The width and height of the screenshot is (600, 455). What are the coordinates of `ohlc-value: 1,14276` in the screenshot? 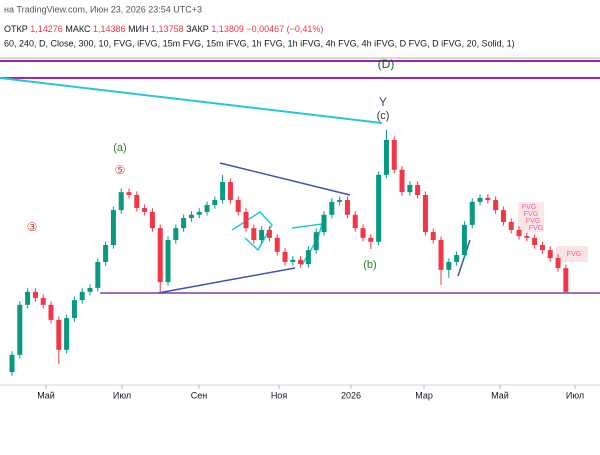 It's located at (46, 29).